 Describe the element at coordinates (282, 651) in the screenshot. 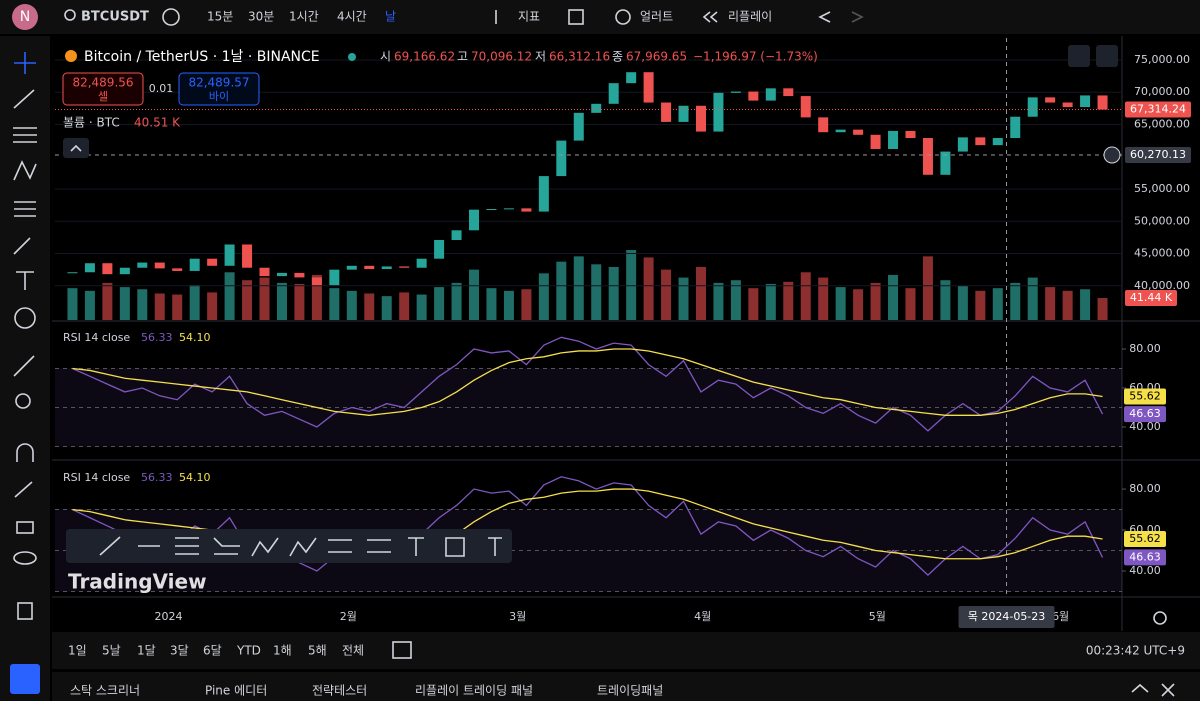

I see `range-button: 1해` at that location.